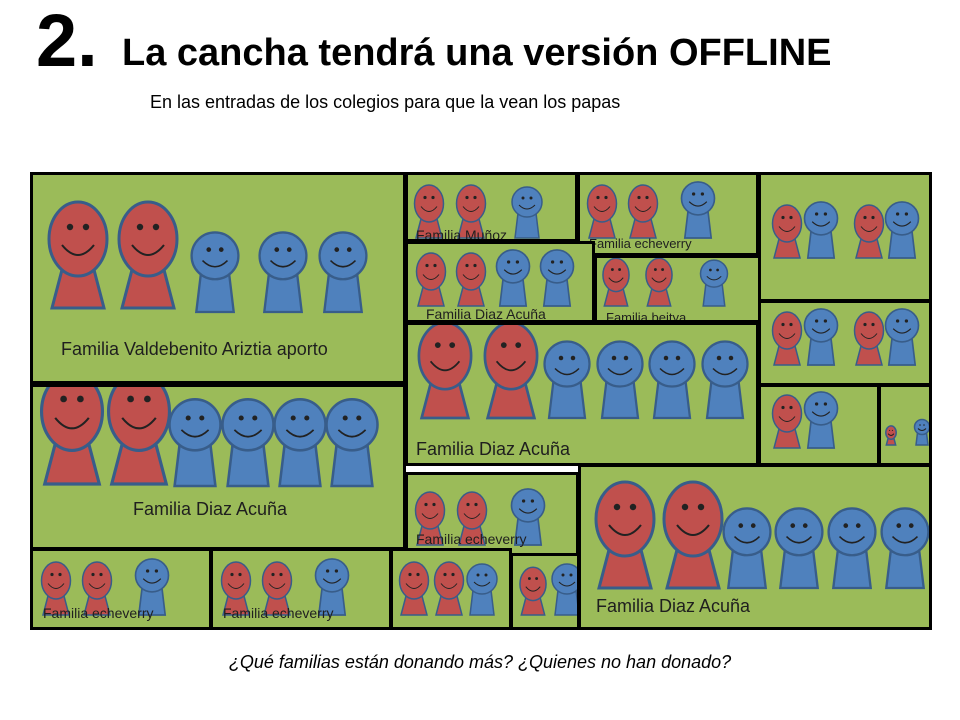 The image size is (960, 720). I want to click on family-label: Familia Valdebenito Ariztia aporto, so click(194, 349).